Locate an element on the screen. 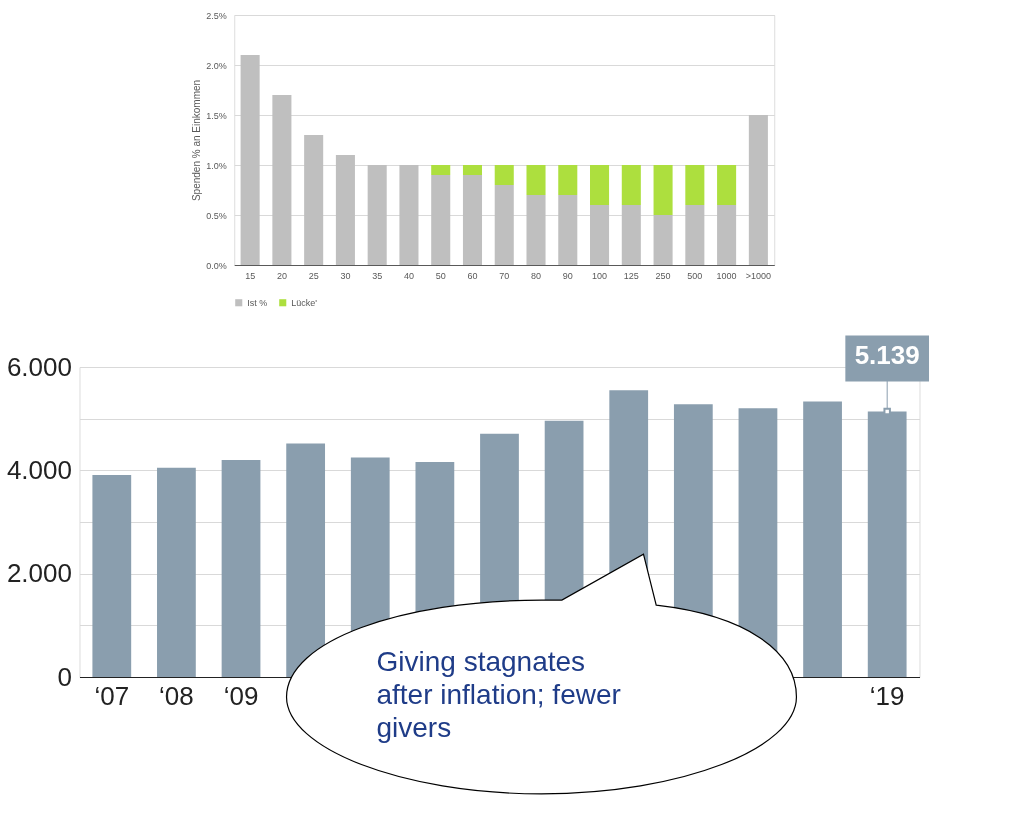 The height and width of the screenshot is (820, 1022). x-tick-label: 1000 is located at coordinates (726, 275).